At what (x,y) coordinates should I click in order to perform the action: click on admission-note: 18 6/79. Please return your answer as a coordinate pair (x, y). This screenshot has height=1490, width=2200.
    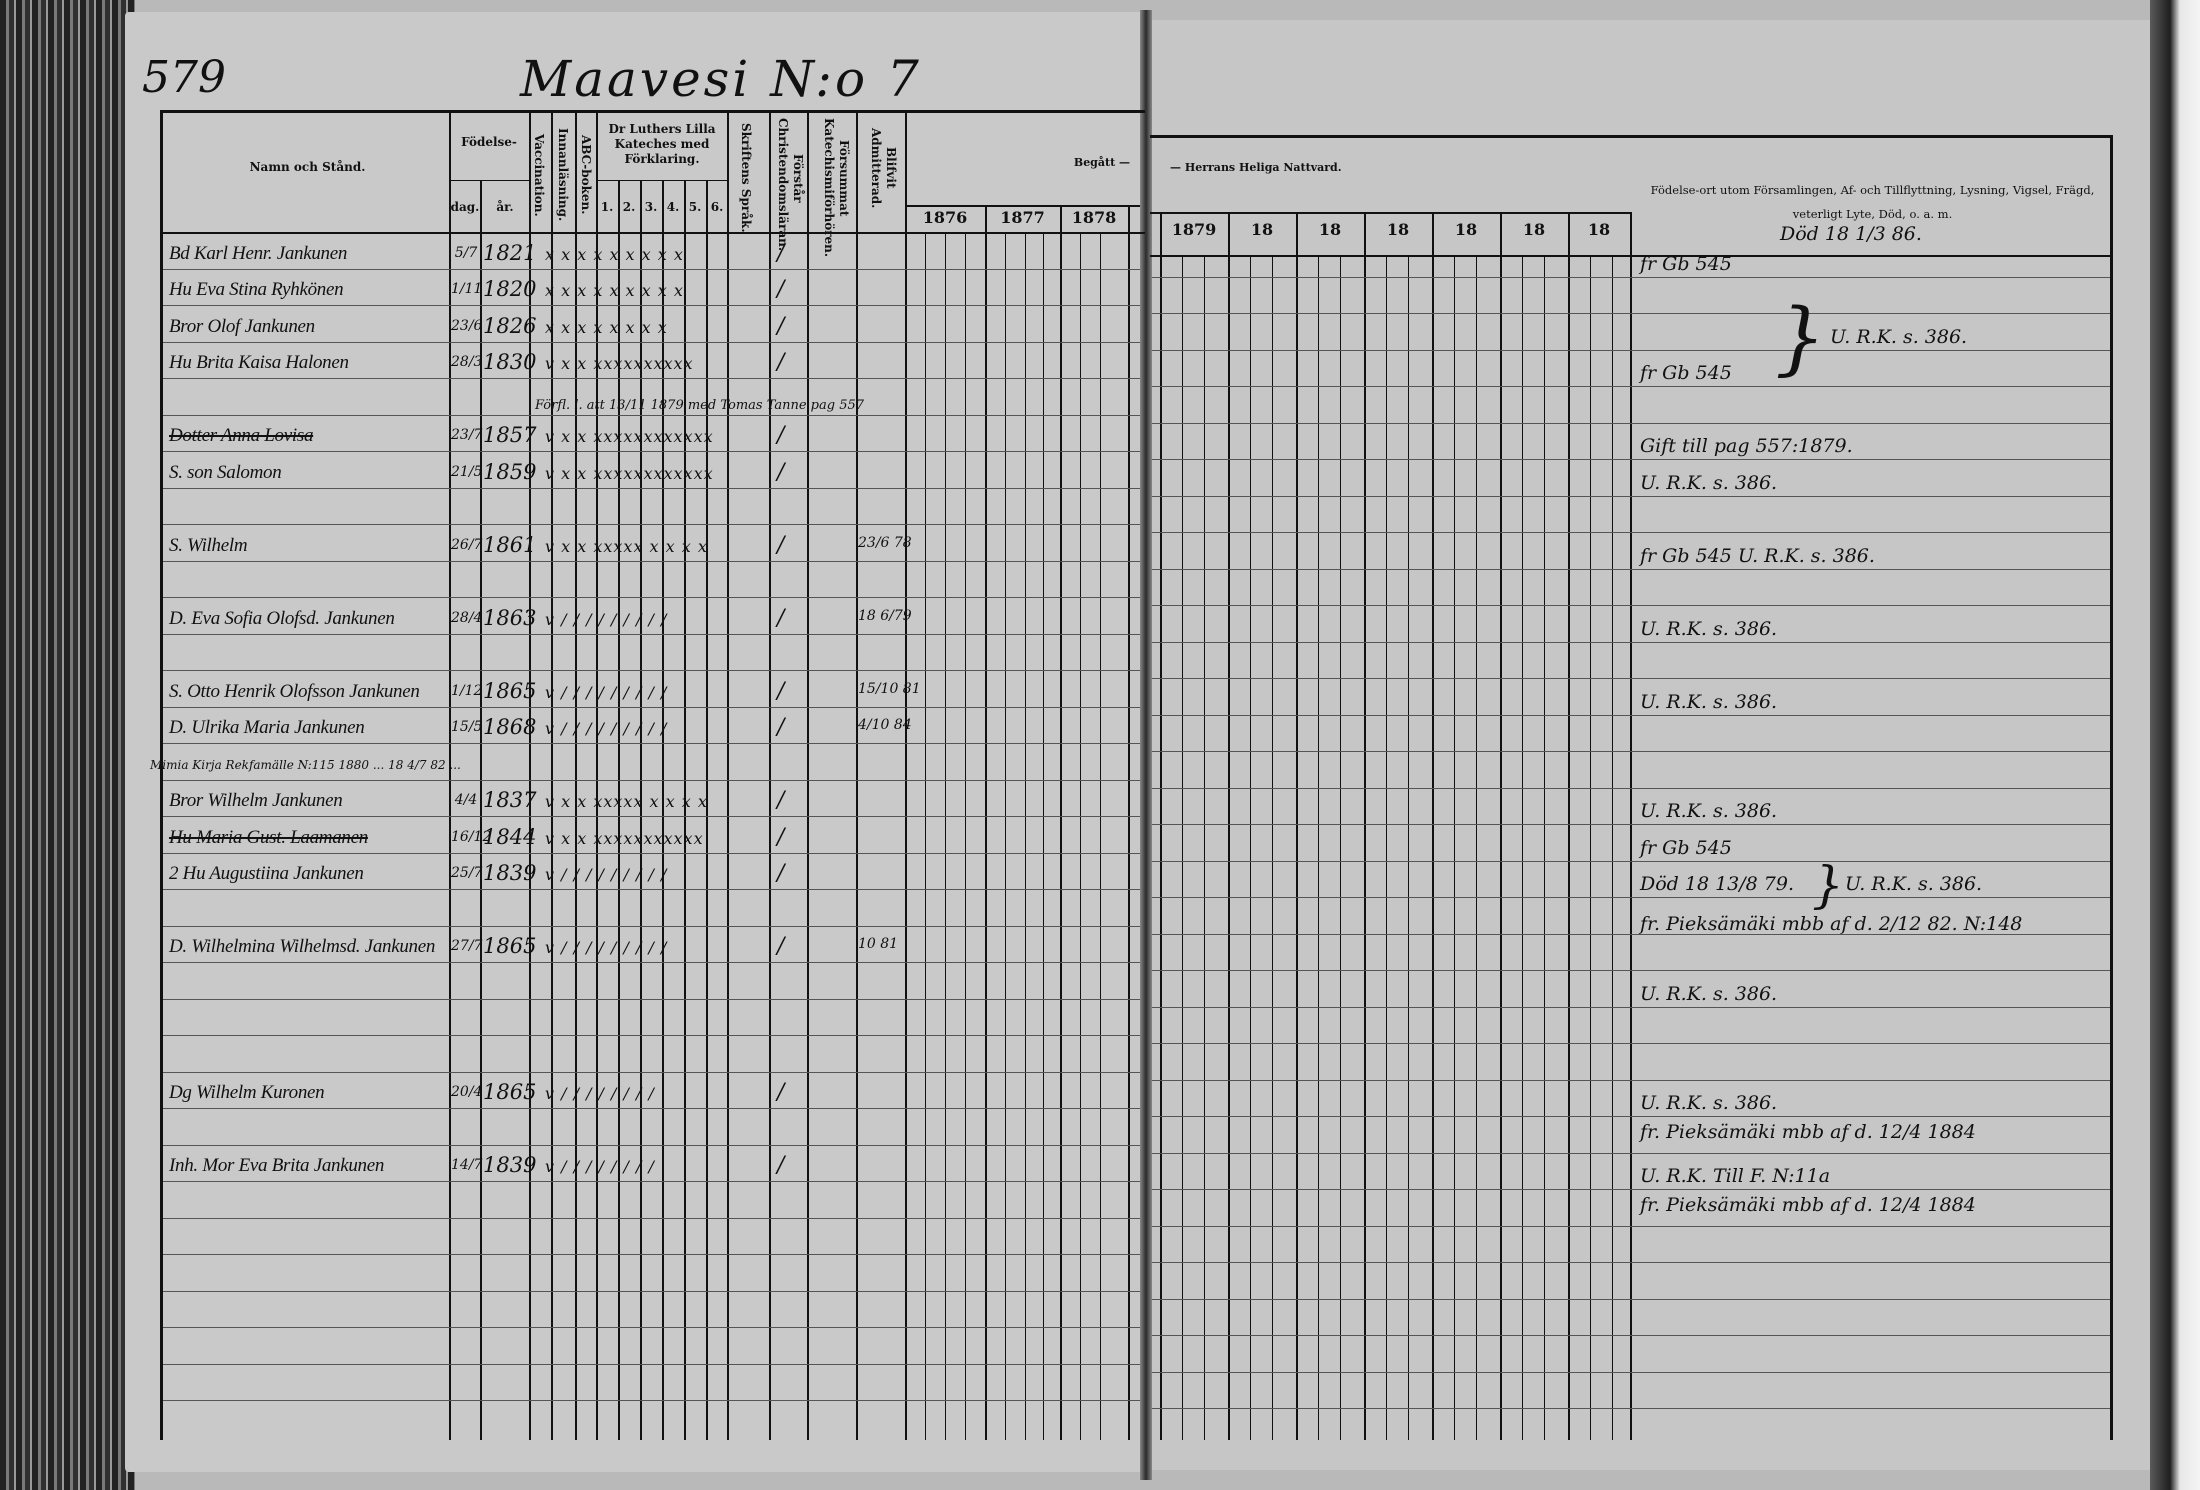
    Looking at the image, I should click on (885, 615).